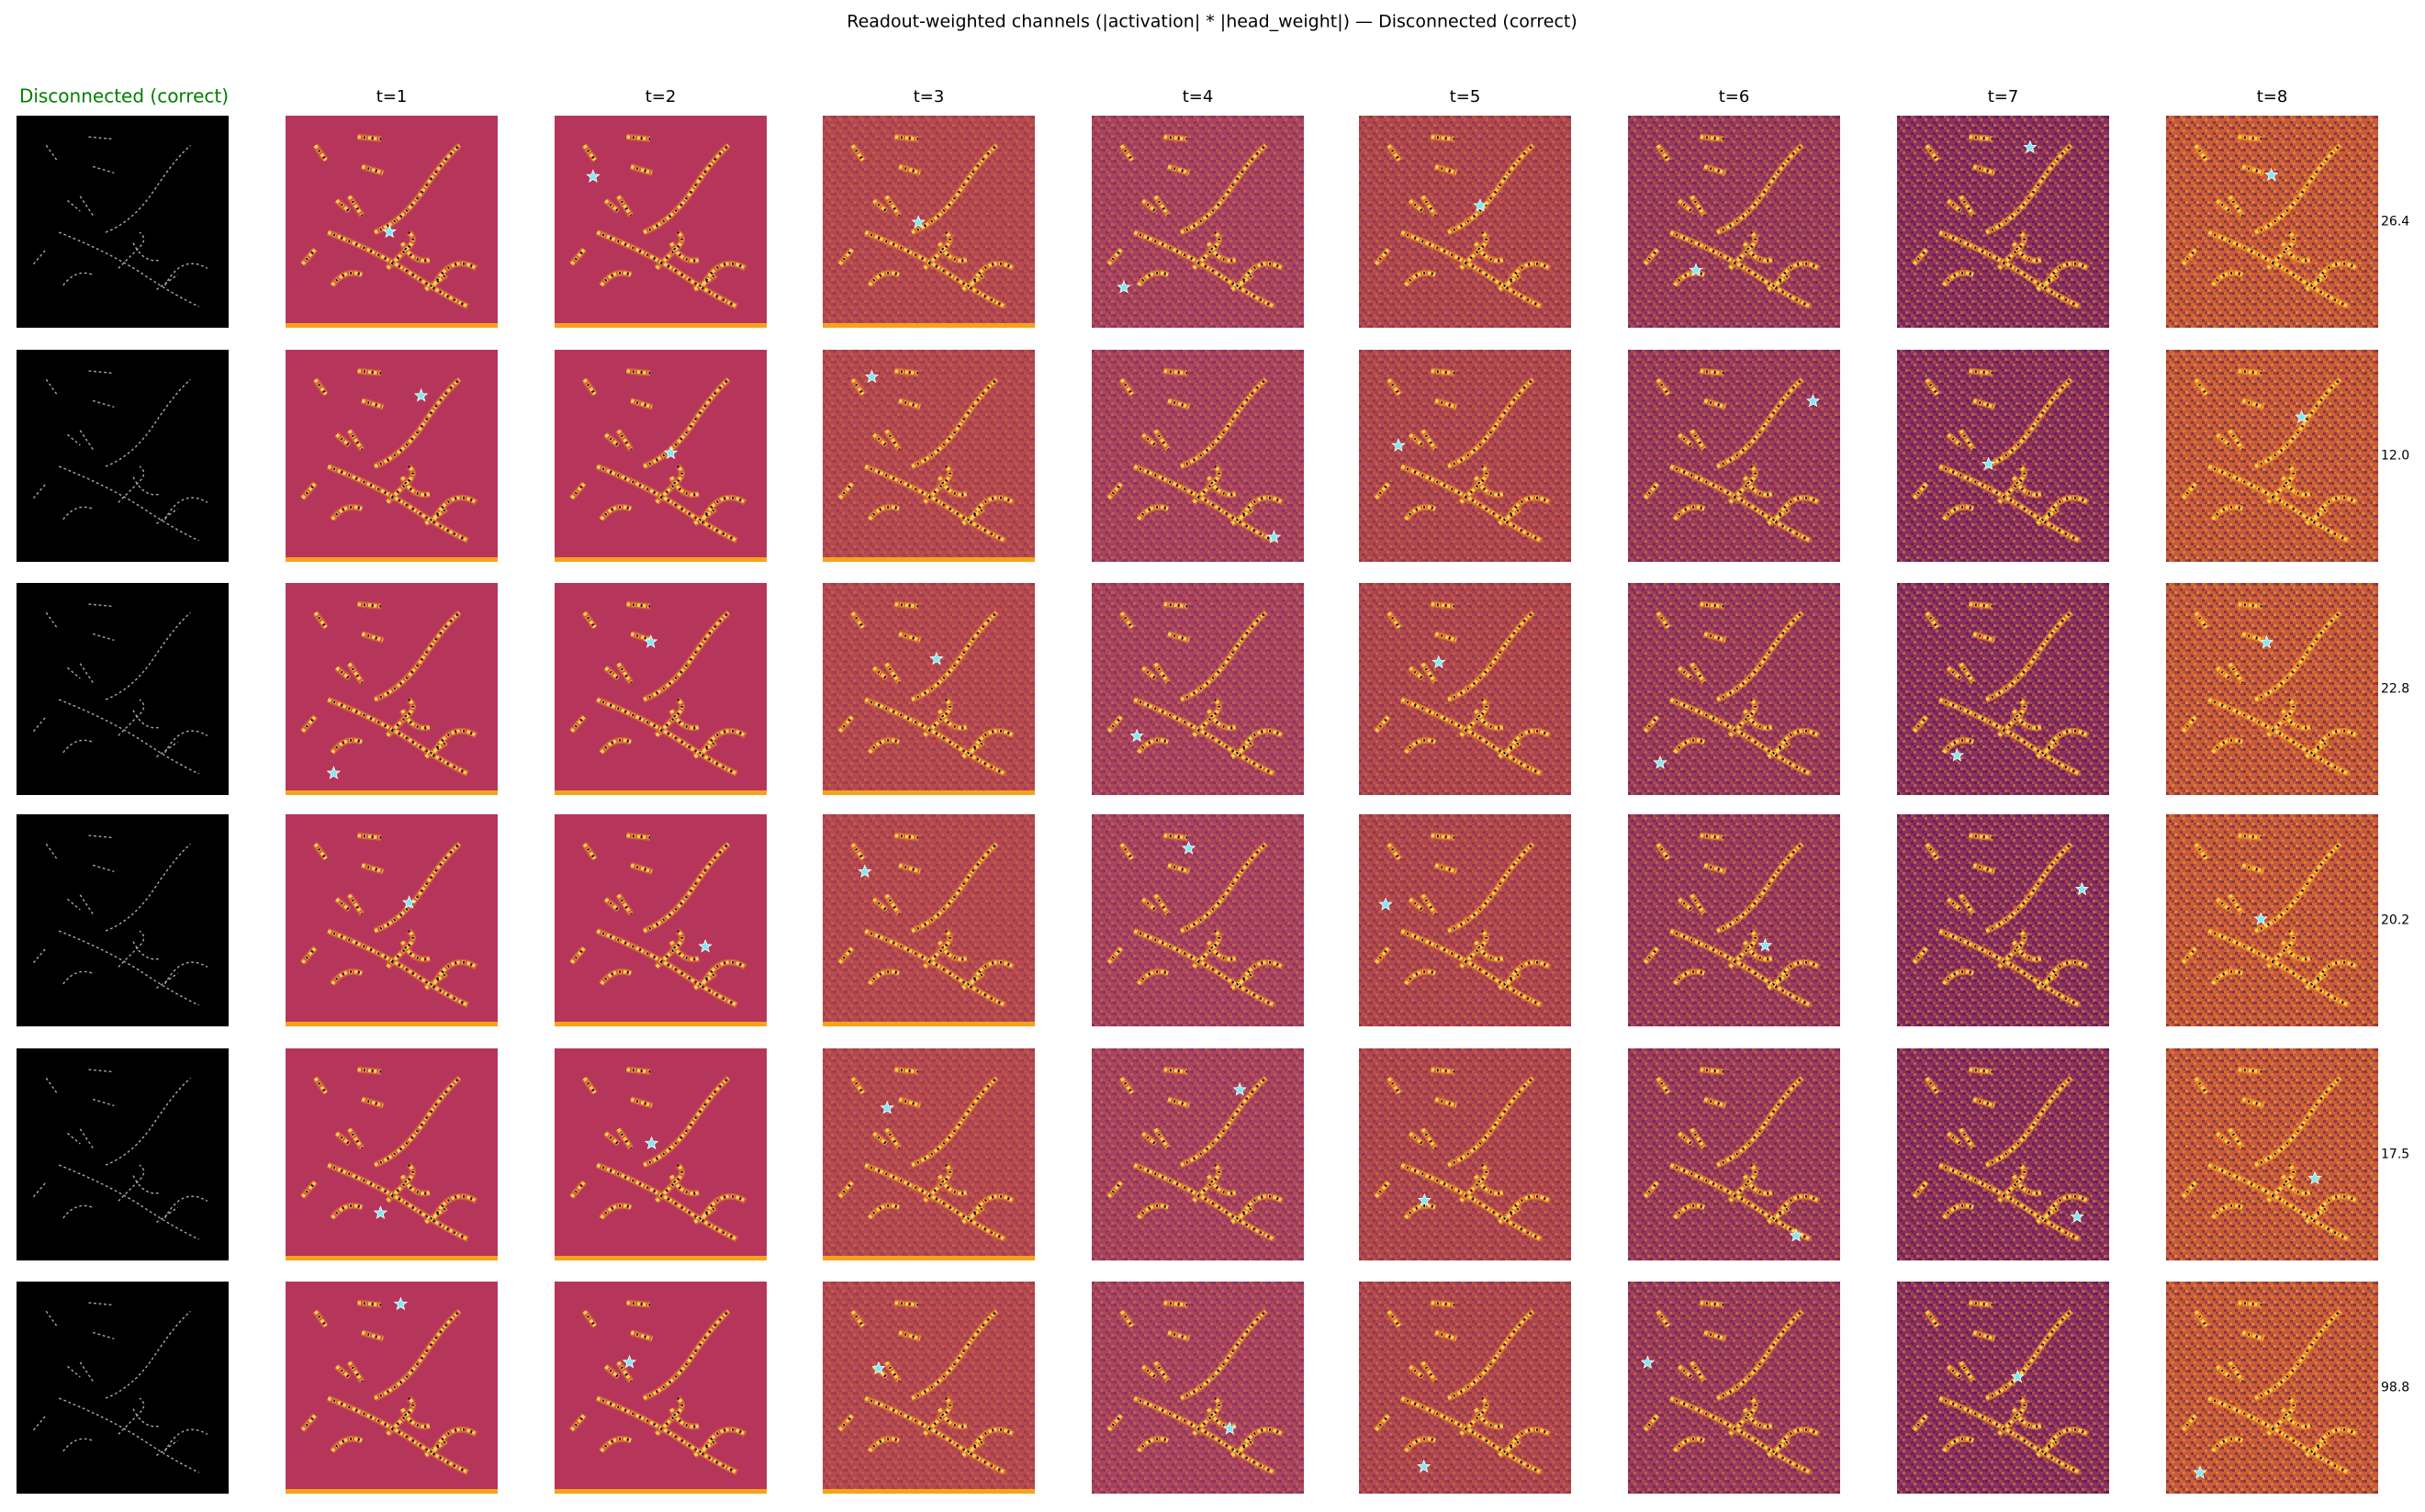 The width and height of the screenshot is (2425, 1512). I want to click on row-label: 98.8, so click(2395, 1388).